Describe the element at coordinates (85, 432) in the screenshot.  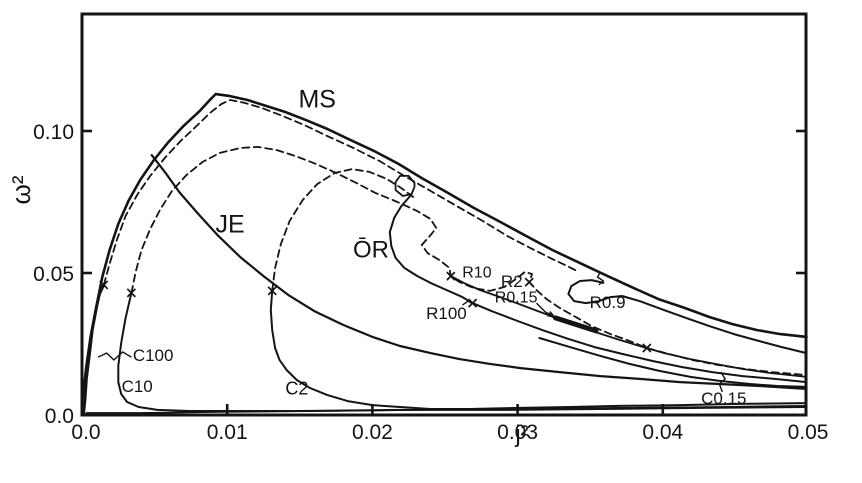
I see `x-tick-label: 0.0` at that location.